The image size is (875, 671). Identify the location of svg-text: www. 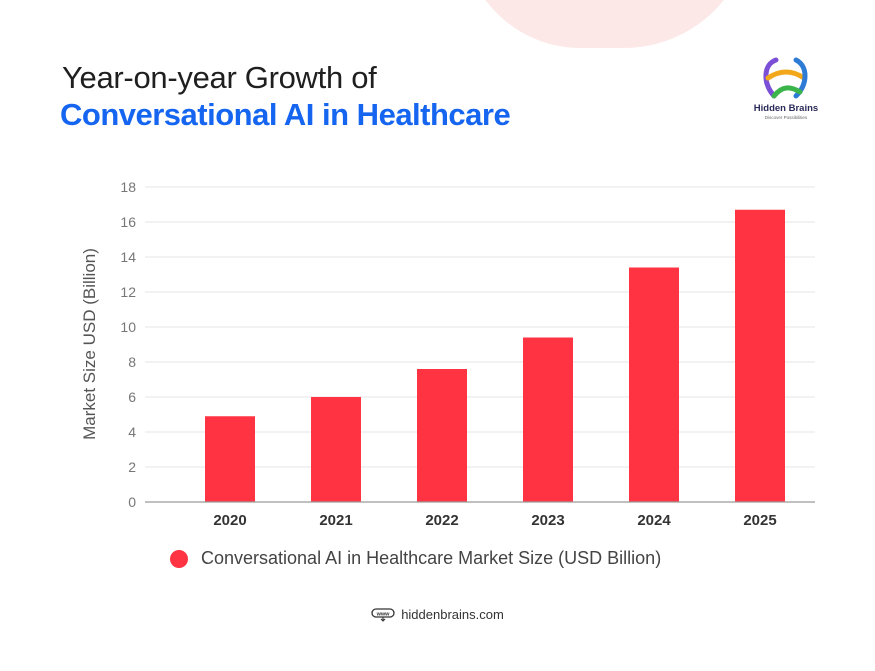
(383, 614).